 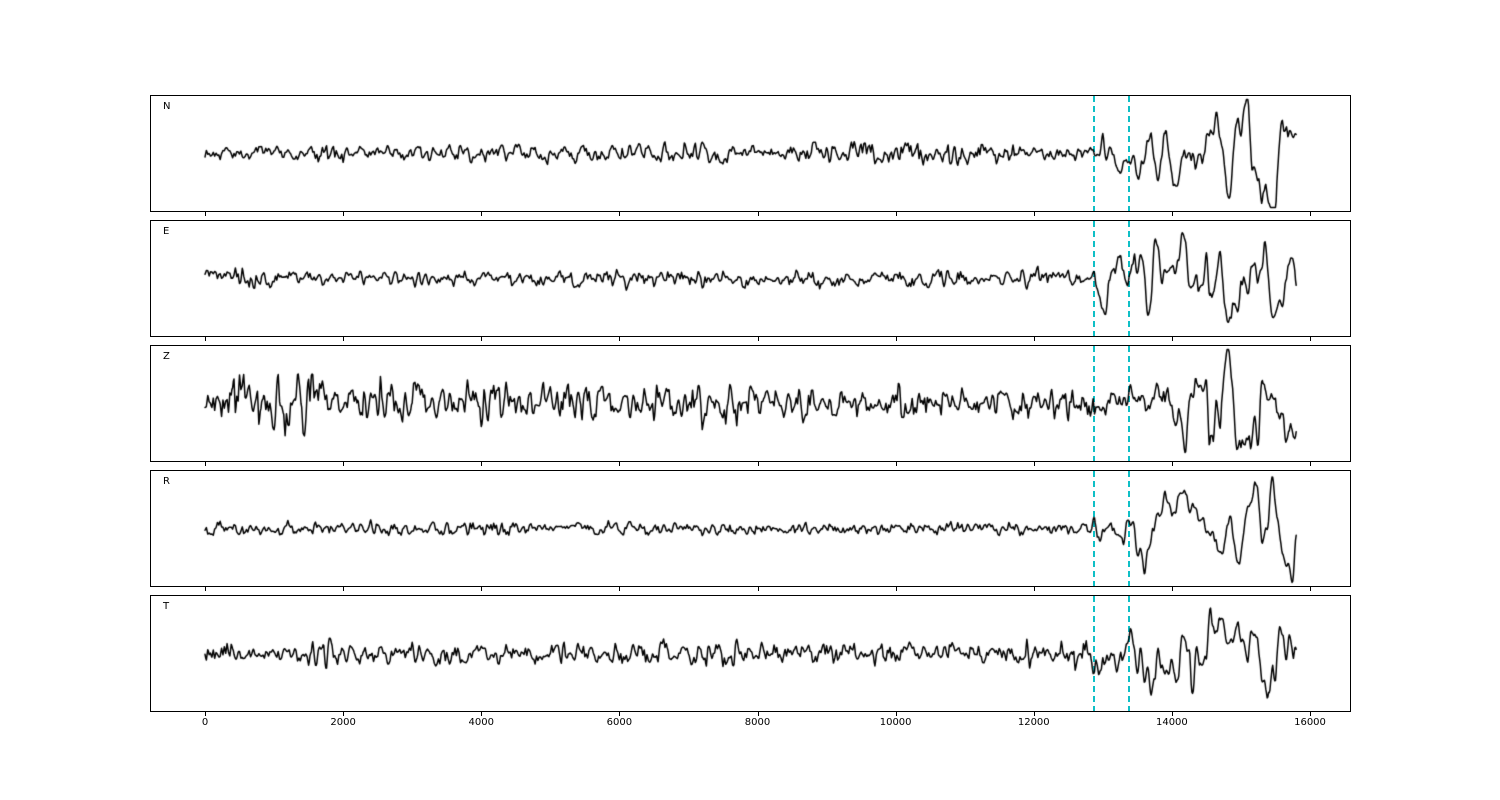 What do you see at coordinates (167, 106) in the screenshot?
I see `channel-label-n: N` at bounding box center [167, 106].